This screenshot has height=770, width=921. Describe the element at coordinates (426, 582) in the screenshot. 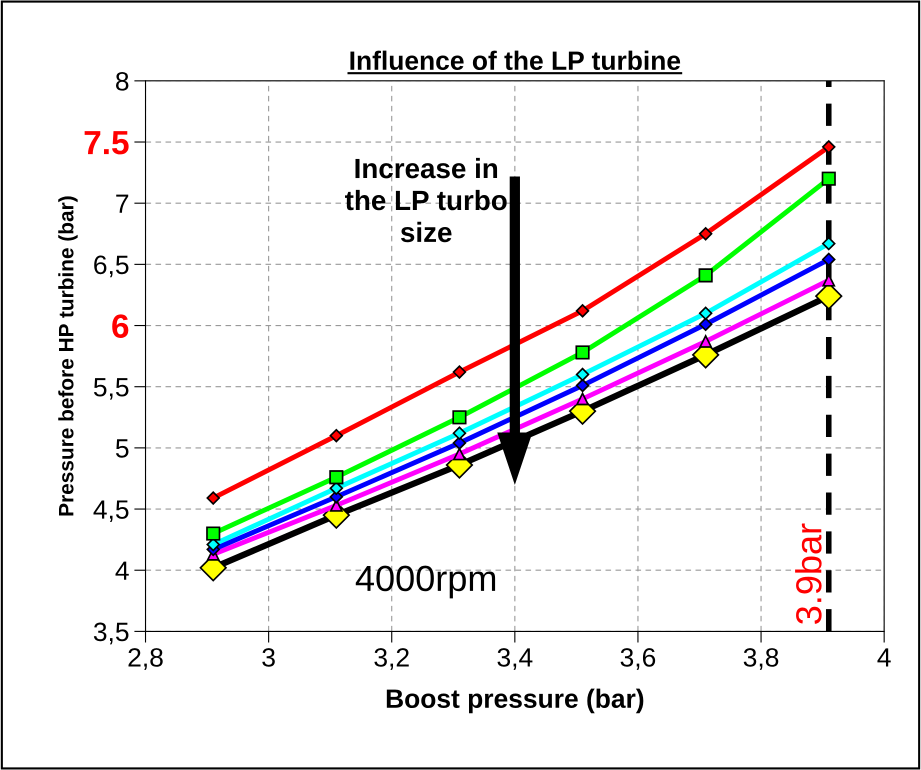

I see `annotation: 4000rpm` at that location.